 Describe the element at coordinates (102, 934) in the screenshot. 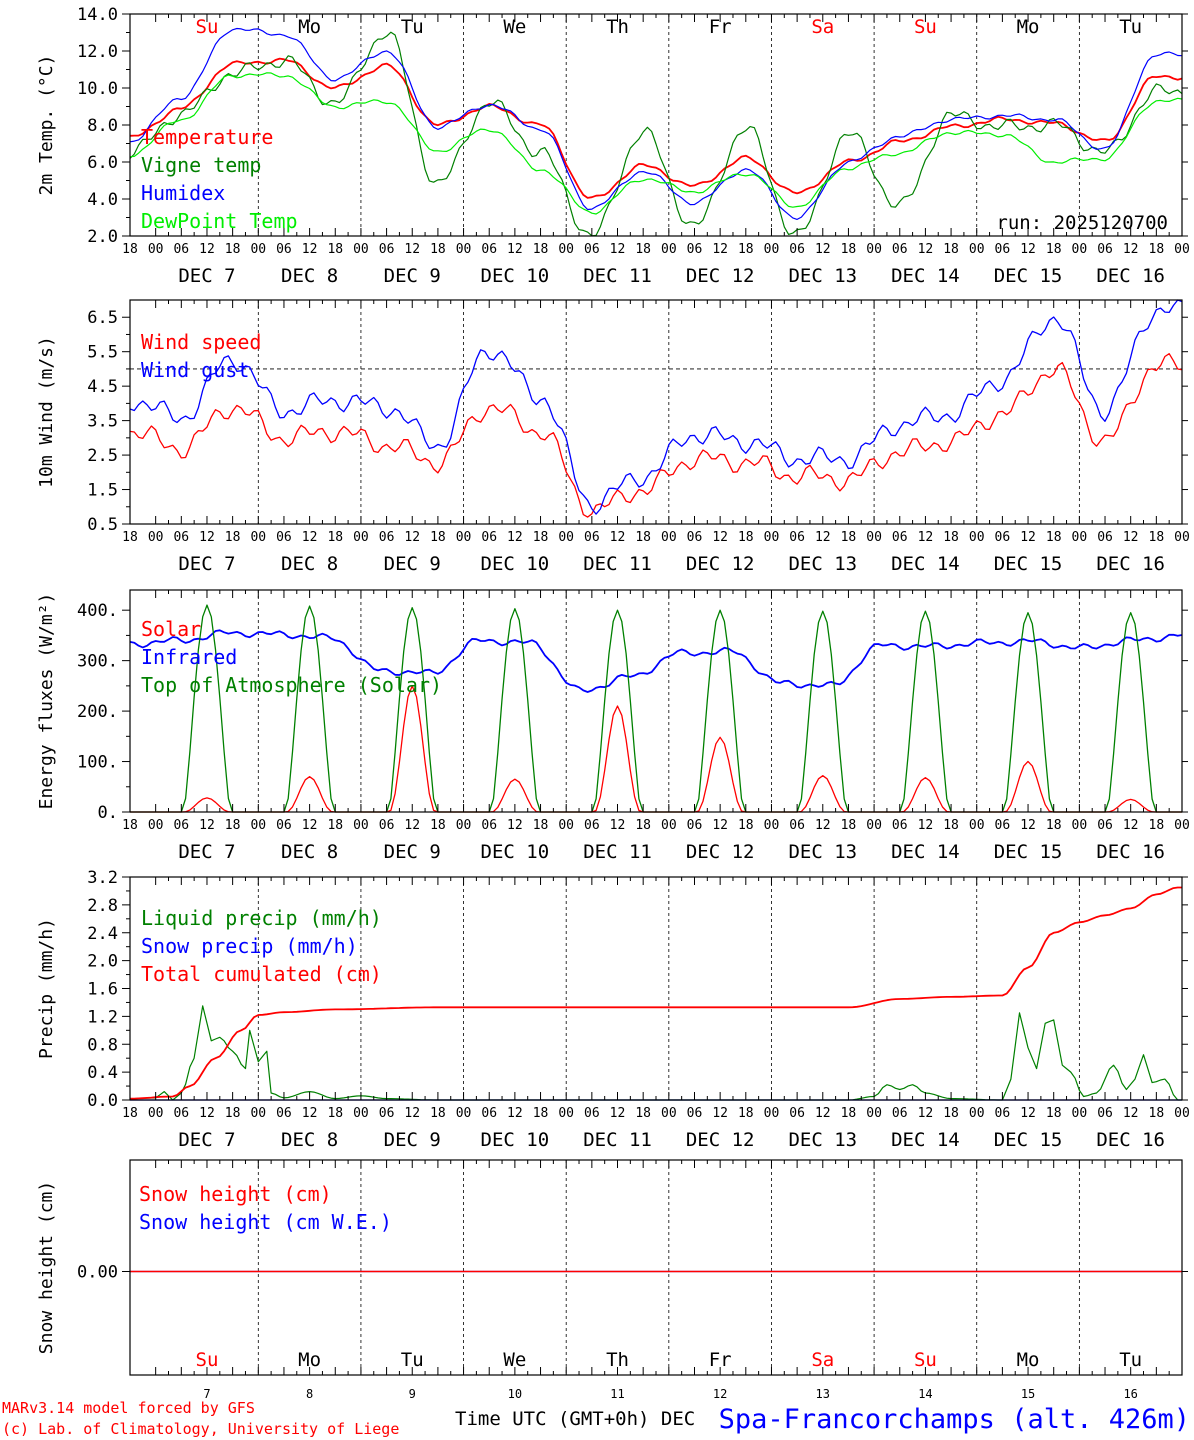

I see `y-tick-label: 2.4` at that location.